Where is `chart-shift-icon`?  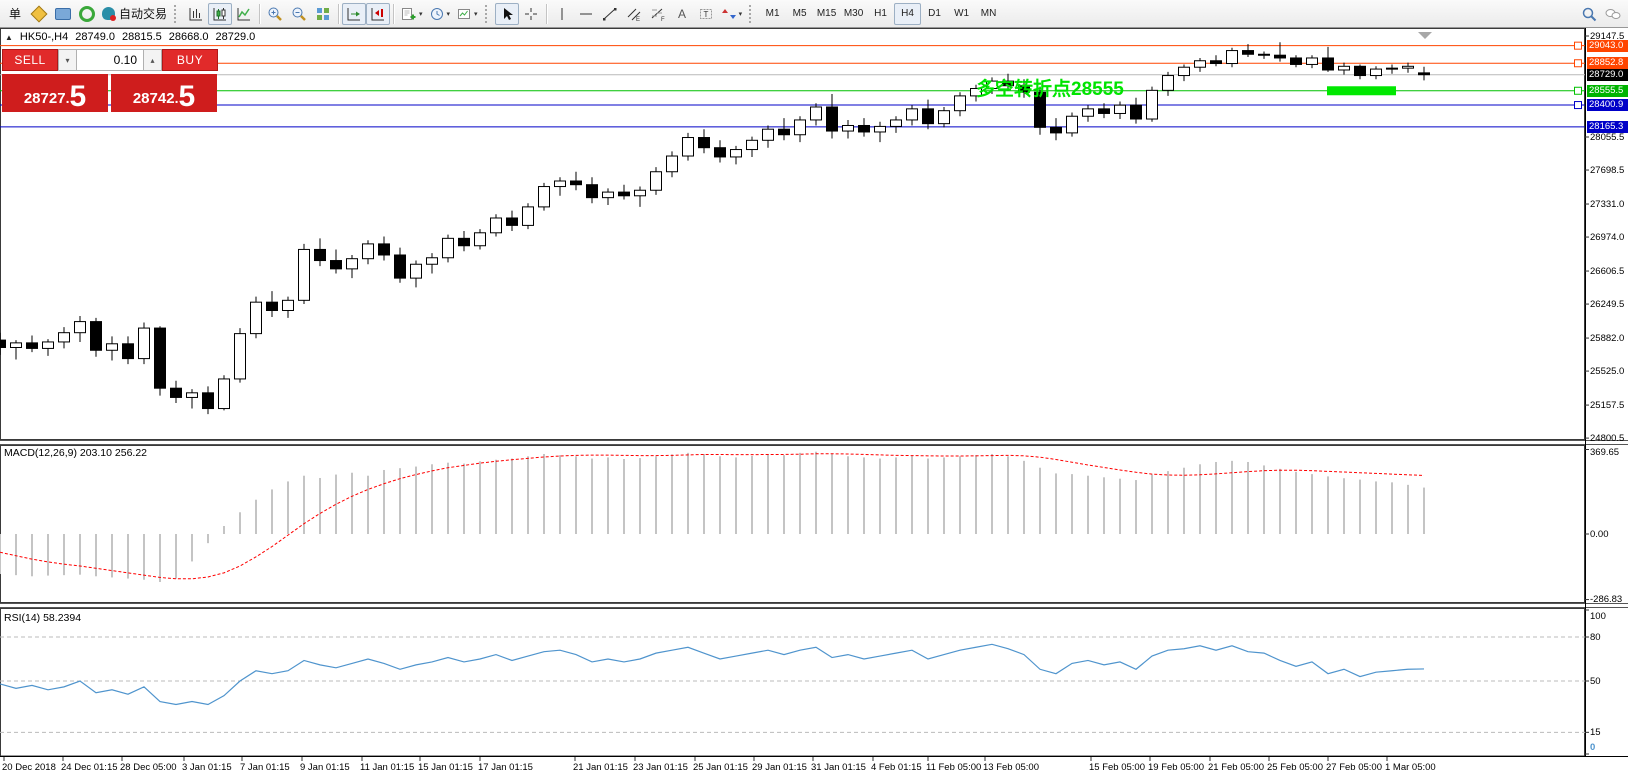 chart-shift-icon is located at coordinates (378, 13).